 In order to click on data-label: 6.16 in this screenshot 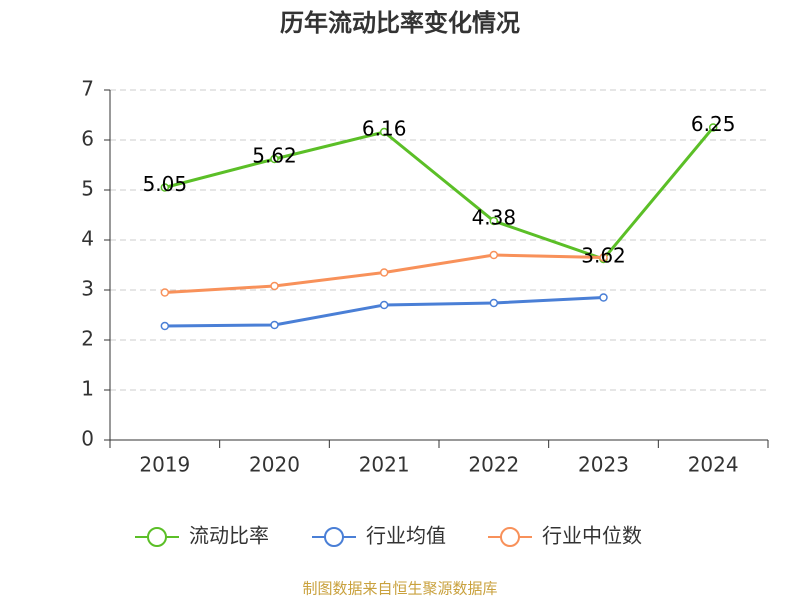, I will do `click(384, 129)`.